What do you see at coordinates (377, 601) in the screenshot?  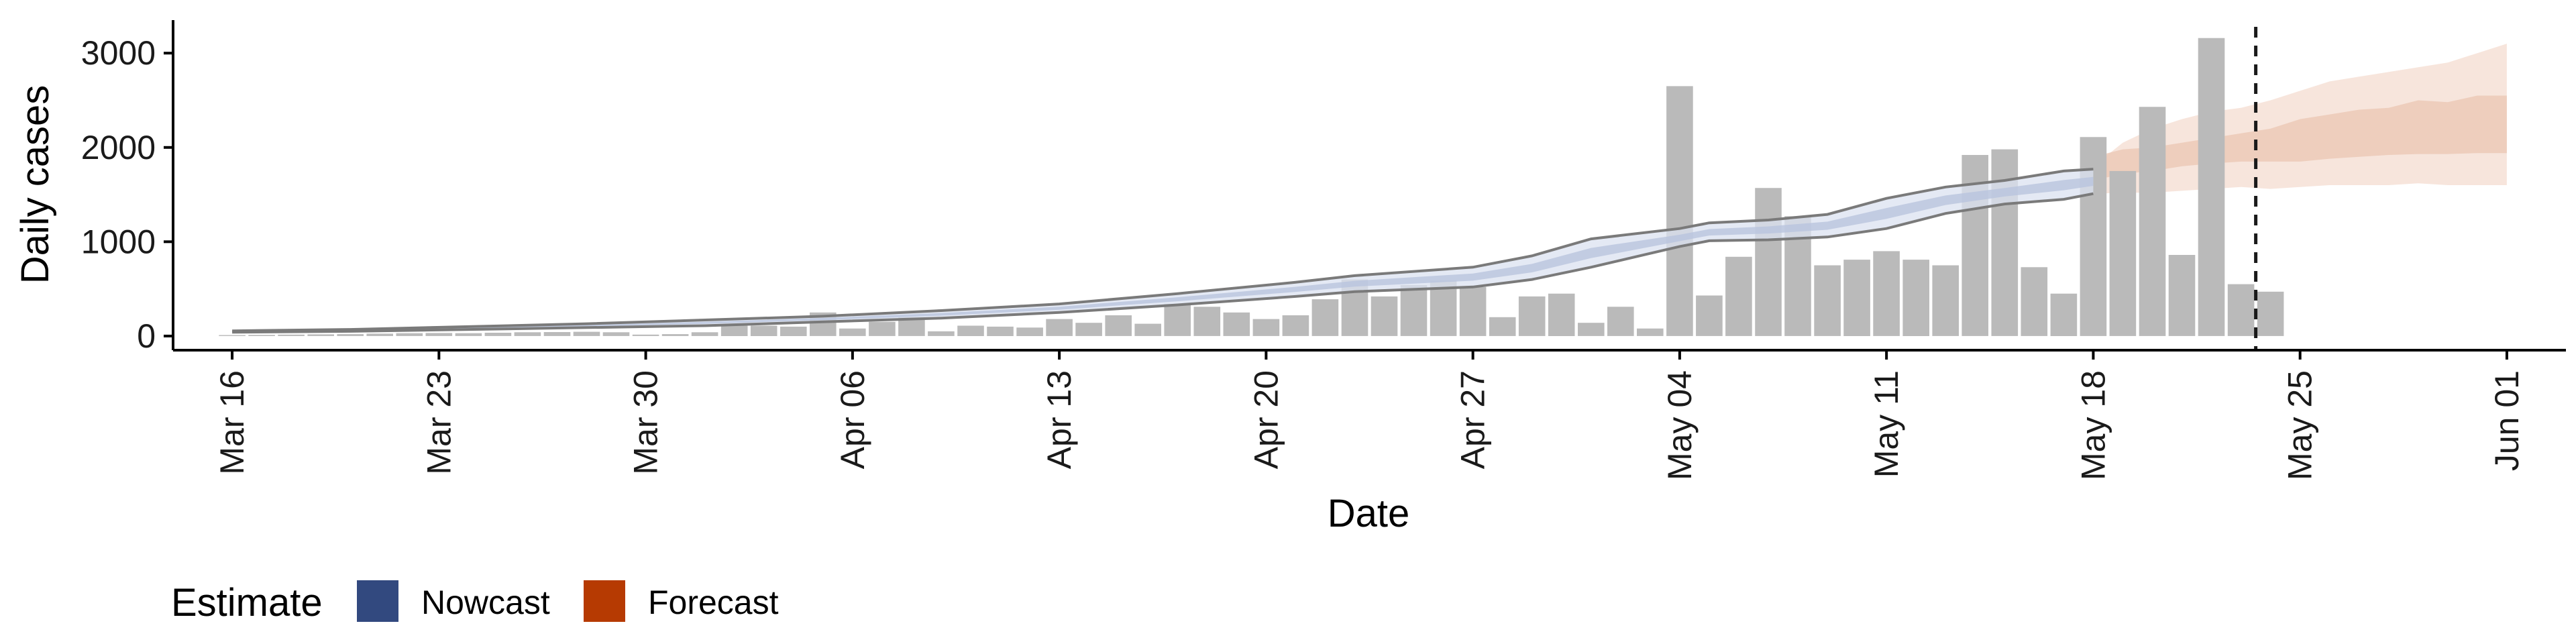 I see `legend-swatch-nowcast` at bounding box center [377, 601].